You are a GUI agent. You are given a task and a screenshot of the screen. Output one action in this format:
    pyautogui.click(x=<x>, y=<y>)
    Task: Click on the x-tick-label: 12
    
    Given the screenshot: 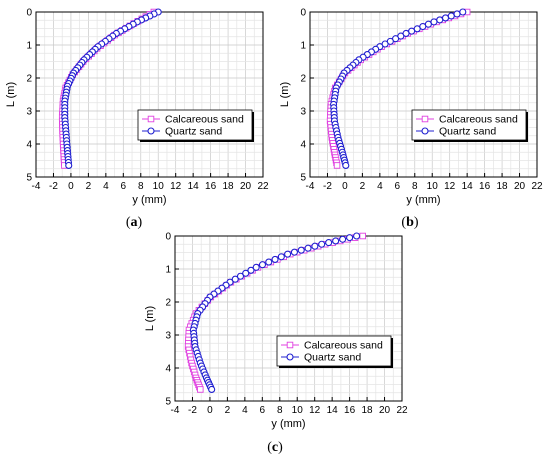 What is the action you would take?
    pyautogui.click(x=315, y=410)
    